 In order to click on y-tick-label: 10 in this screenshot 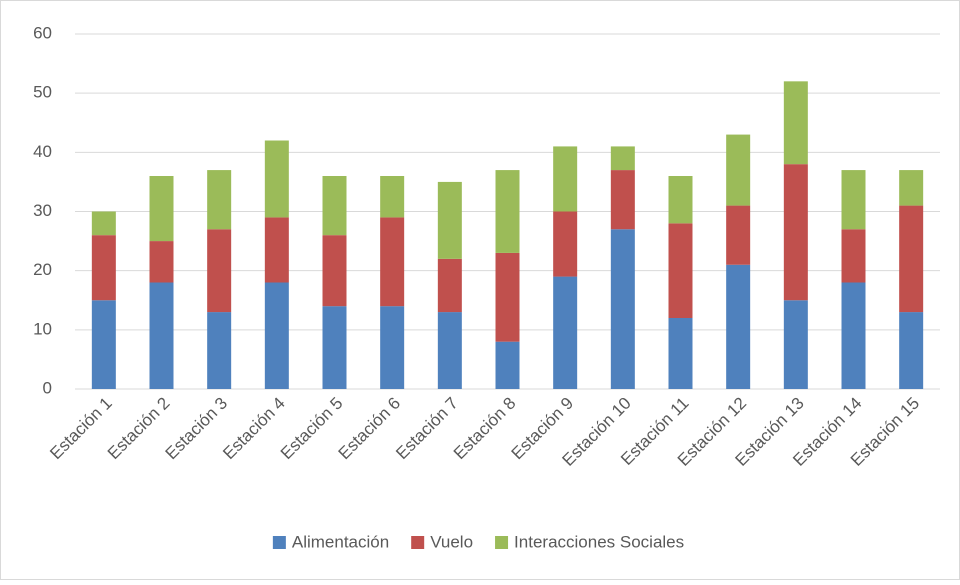, I will do `click(42, 328)`.